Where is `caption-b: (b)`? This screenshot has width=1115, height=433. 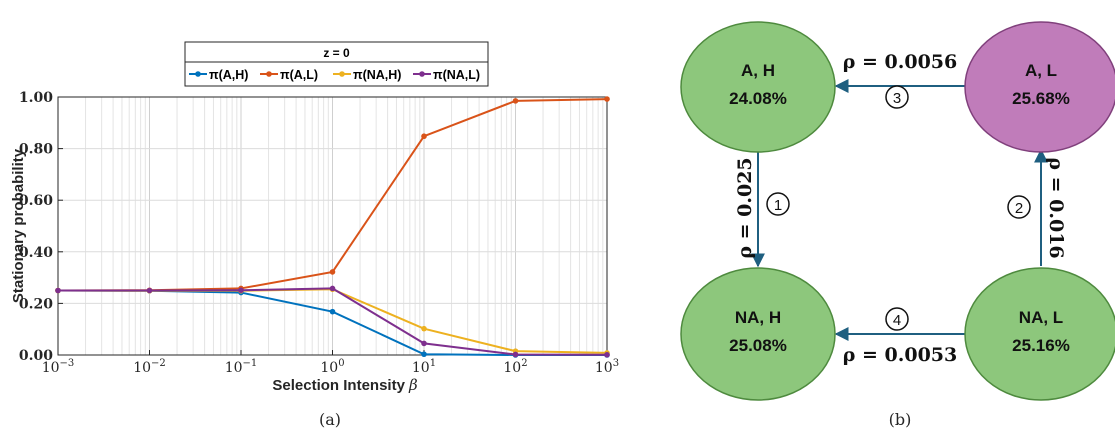
caption-b: (b) is located at coordinates (900, 419).